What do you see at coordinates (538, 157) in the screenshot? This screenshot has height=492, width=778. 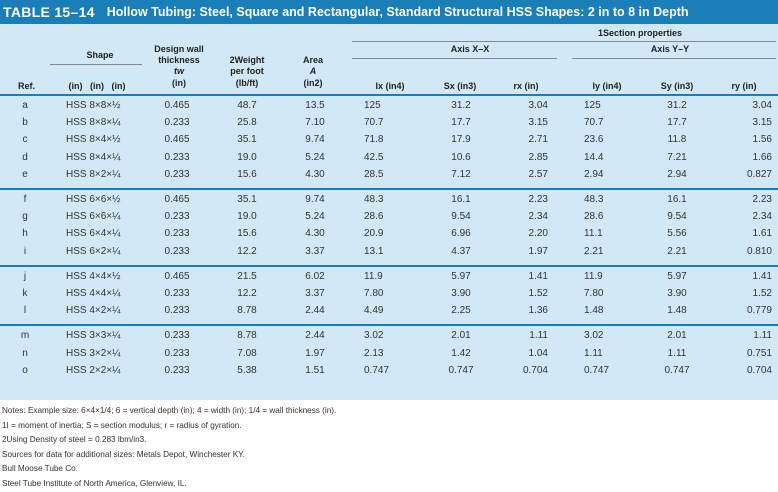 I see `table-cell-rx: 2.85` at bounding box center [538, 157].